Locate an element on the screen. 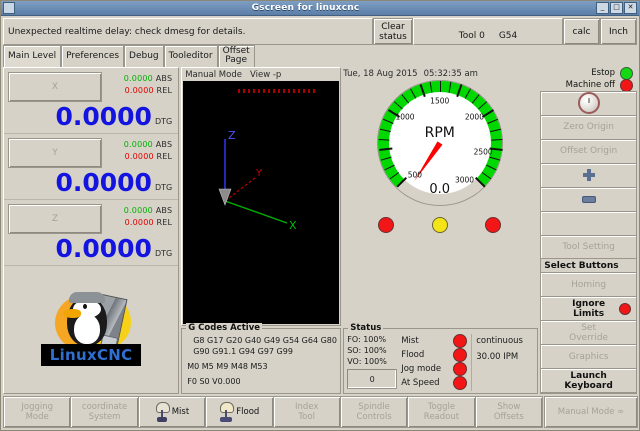  tab-preferences: Preferences is located at coordinates (93, 56).